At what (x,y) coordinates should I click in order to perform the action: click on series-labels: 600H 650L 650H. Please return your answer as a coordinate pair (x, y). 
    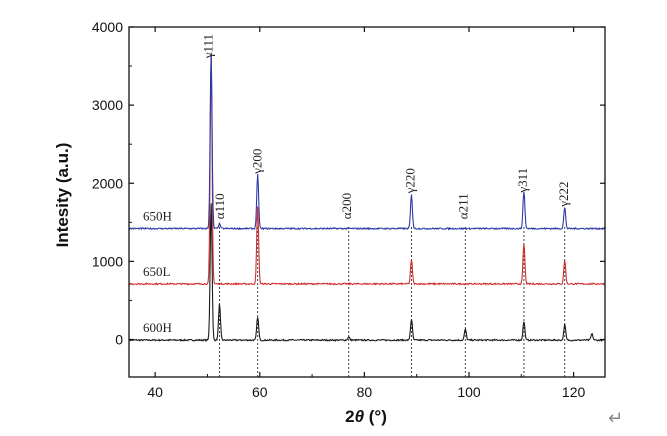
    Looking at the image, I should click on (157, 272).